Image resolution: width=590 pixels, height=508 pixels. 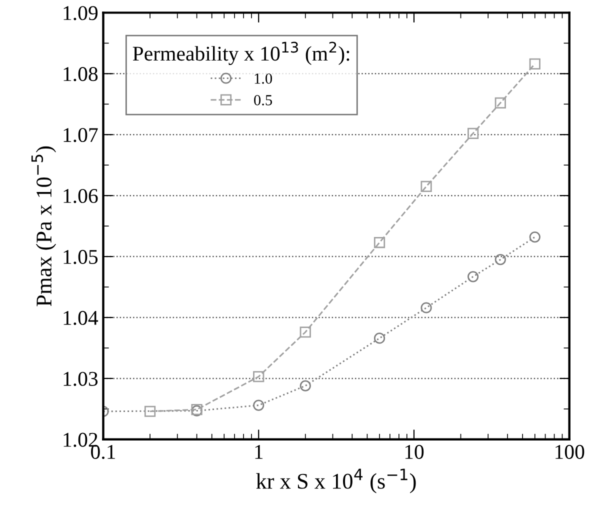 What do you see at coordinates (81, 74) in the screenshot?
I see `y-tick-label: 1.08` at bounding box center [81, 74].